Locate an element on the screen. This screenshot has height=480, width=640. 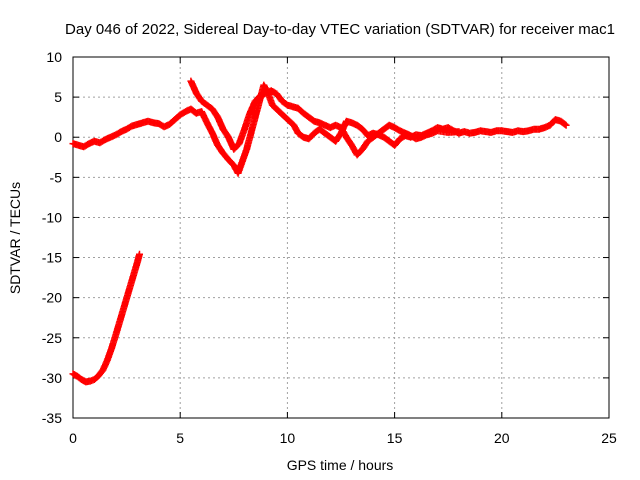
y-axis-label: SDTVAR / TECUs is located at coordinates (15, 238).